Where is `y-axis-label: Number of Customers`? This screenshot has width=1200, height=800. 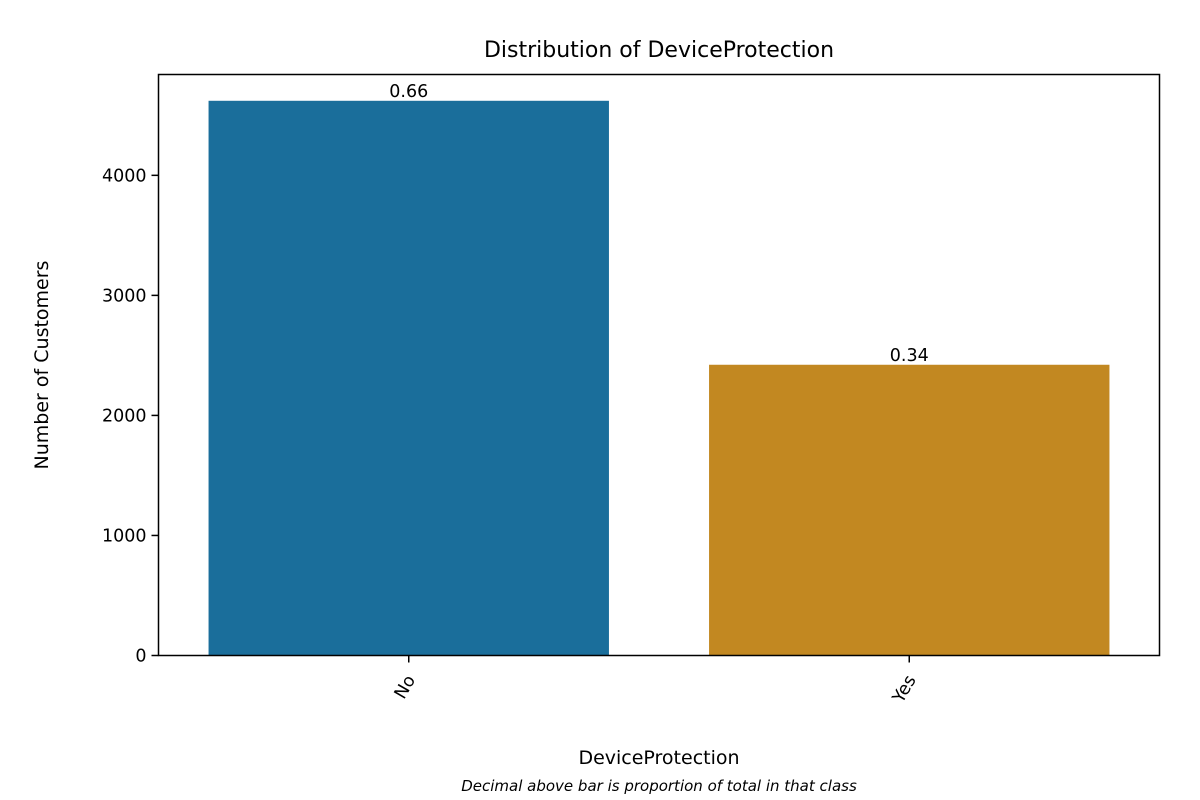
y-axis-label: Number of Customers is located at coordinates (42, 365).